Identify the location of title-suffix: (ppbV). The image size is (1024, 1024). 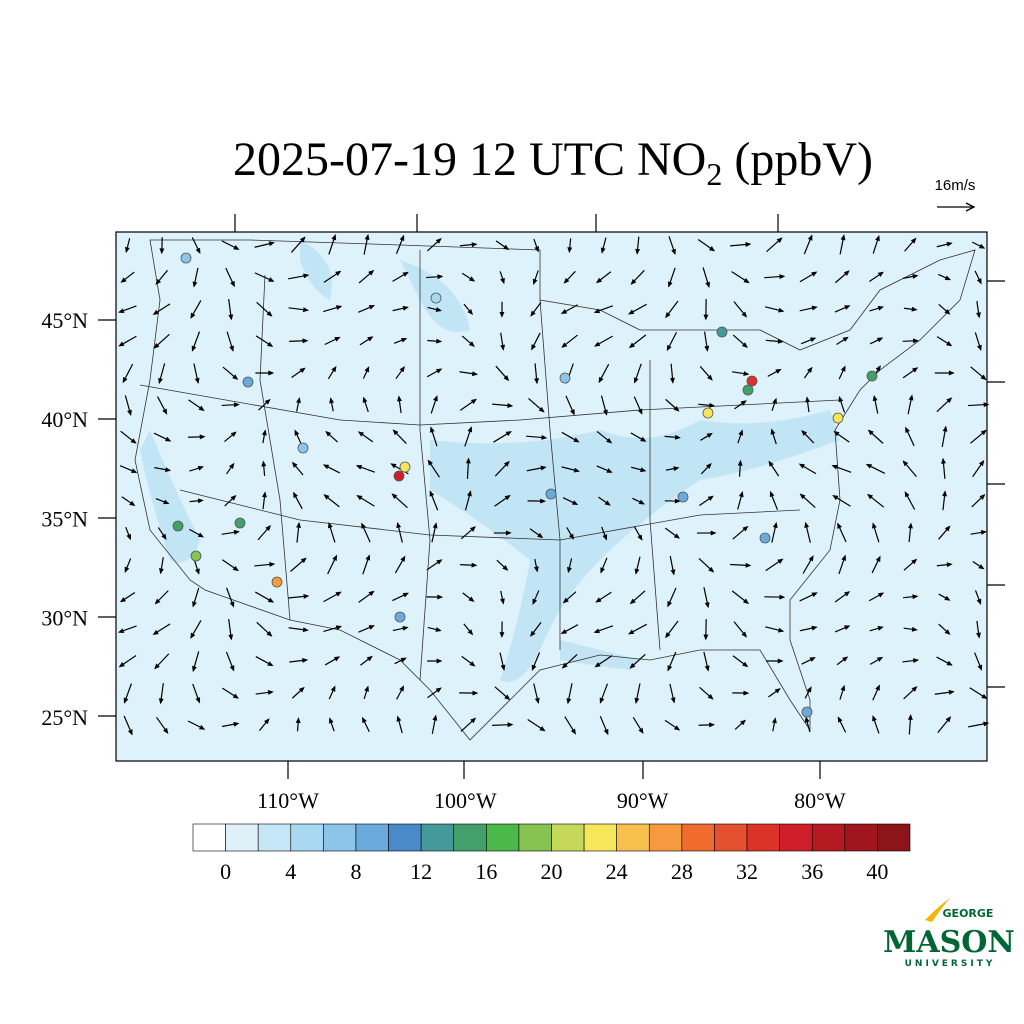
(797, 159).